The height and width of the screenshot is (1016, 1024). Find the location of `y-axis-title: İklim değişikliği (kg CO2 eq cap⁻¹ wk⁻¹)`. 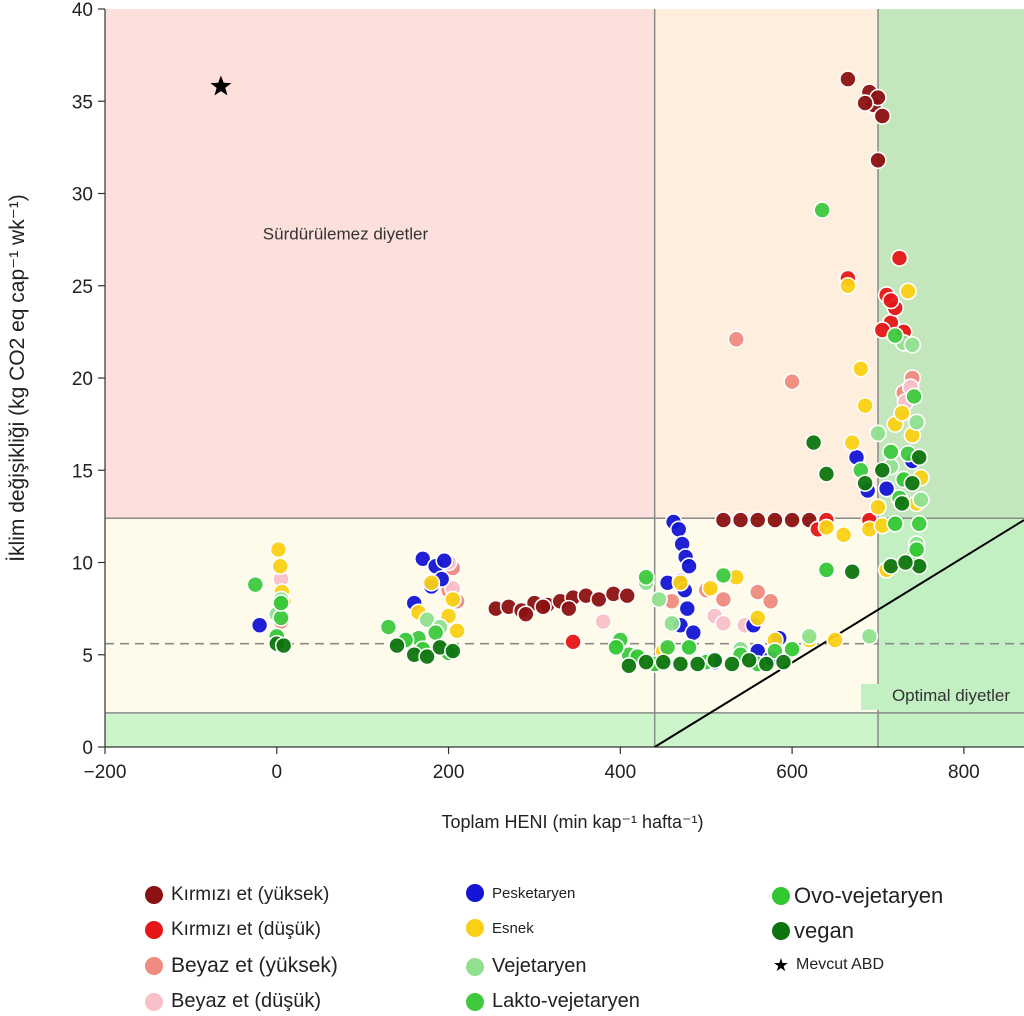

y-axis-title: İklim değişikliği (kg CO2 eq cap⁻¹ wk⁻¹) is located at coordinates (17, 378).